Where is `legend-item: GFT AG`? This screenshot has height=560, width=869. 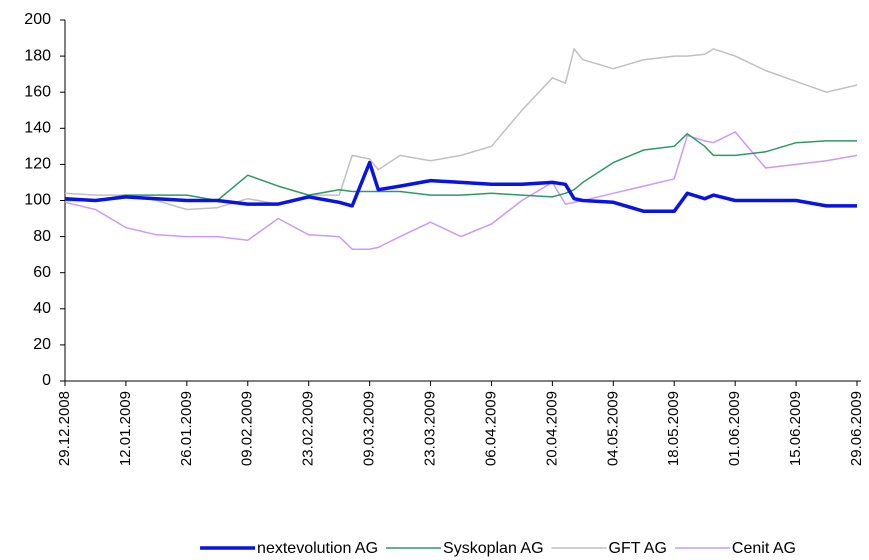
legend-item: GFT AG is located at coordinates (609, 548).